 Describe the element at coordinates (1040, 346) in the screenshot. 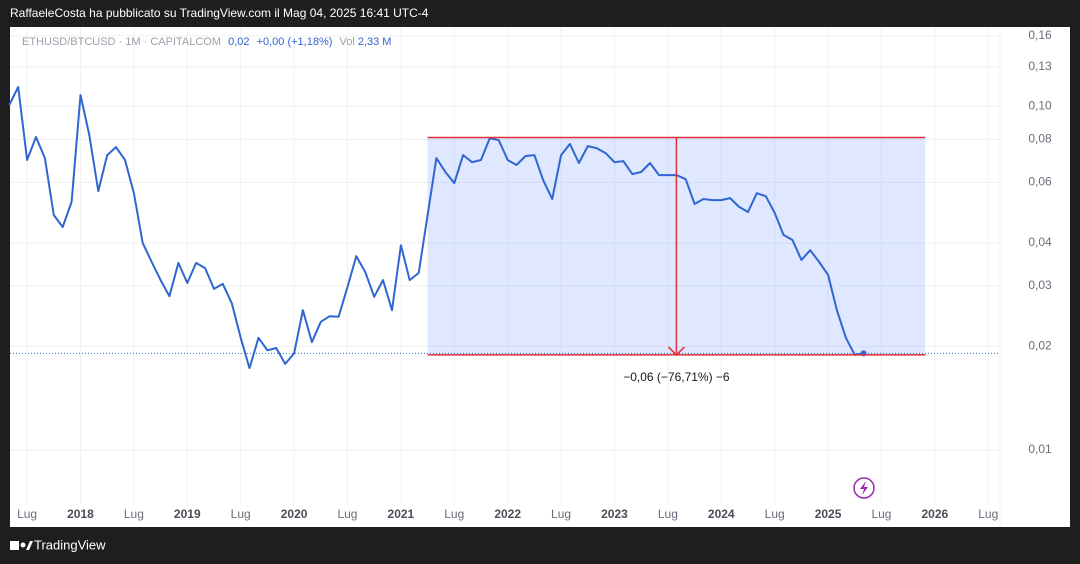

I see `y-tick-label: 0,02` at that location.